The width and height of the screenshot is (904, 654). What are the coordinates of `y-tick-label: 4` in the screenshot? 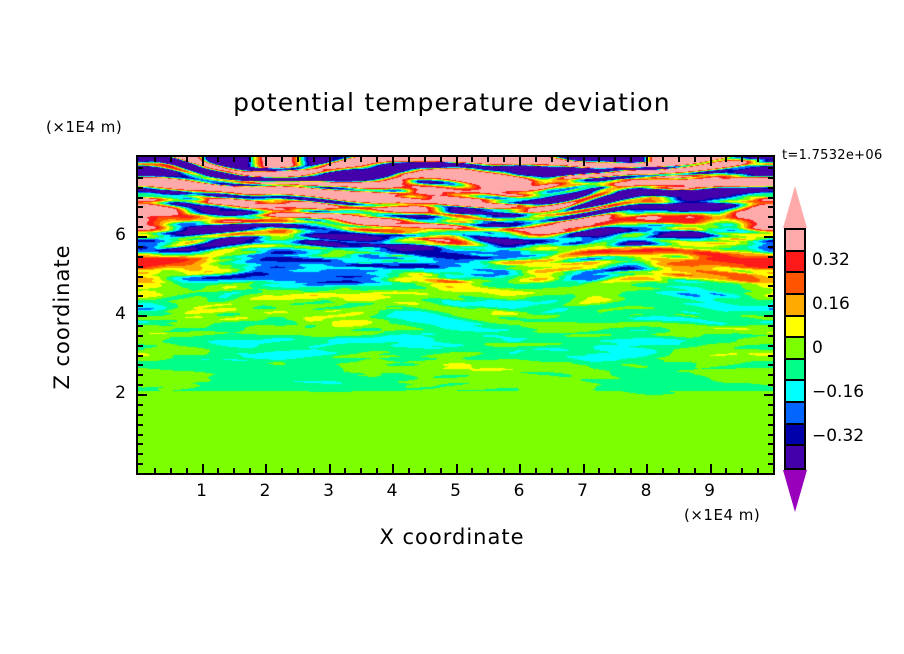 It's located at (120, 314).